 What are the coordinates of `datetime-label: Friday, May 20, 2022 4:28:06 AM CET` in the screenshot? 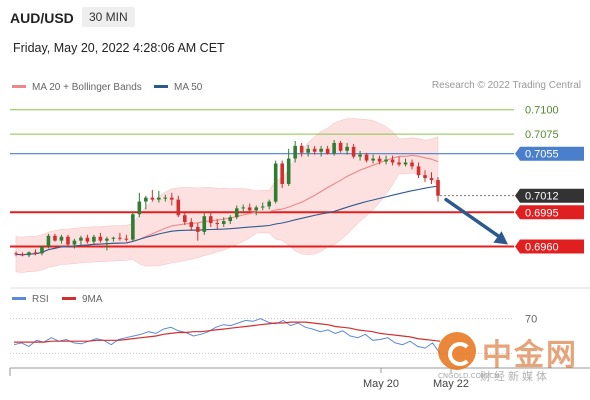 It's located at (119, 48).